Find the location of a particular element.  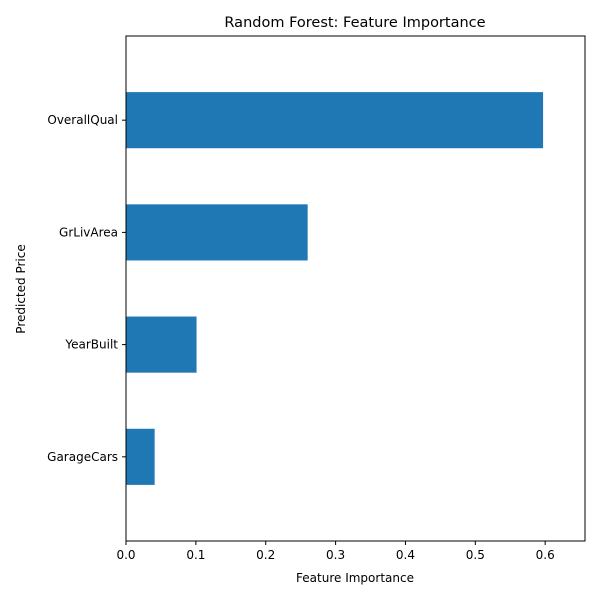

x-tick-label: 0.1 is located at coordinates (195, 555).